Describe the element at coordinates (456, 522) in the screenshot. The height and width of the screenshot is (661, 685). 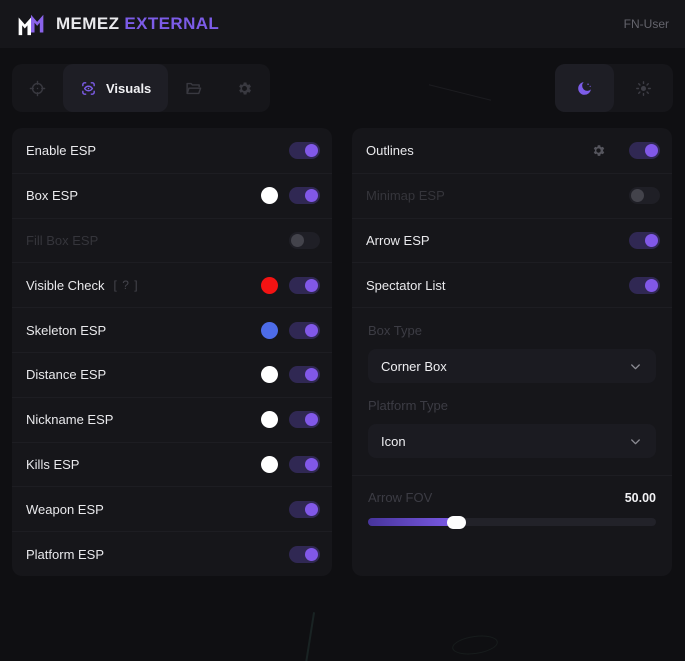
I see `slider-handle` at that location.